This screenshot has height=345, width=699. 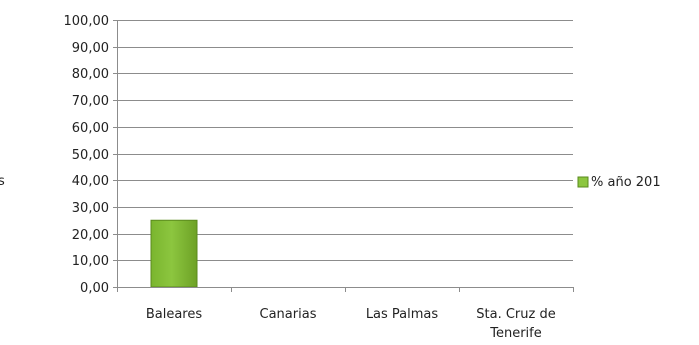 What do you see at coordinates (288, 314) in the screenshot?
I see `x-tick-label: Canarias` at bounding box center [288, 314].